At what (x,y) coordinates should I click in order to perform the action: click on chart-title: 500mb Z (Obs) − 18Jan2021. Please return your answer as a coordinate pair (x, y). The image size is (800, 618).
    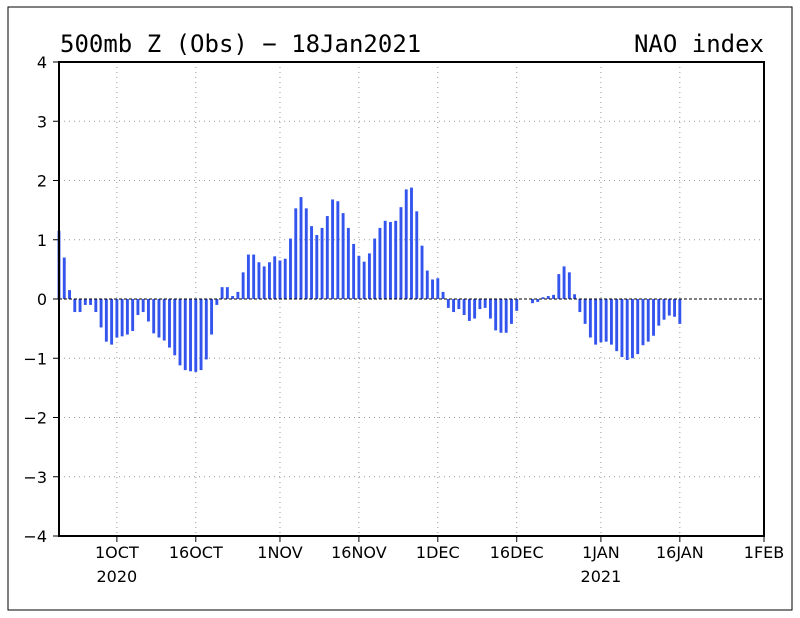
    Looking at the image, I should click on (240, 44).